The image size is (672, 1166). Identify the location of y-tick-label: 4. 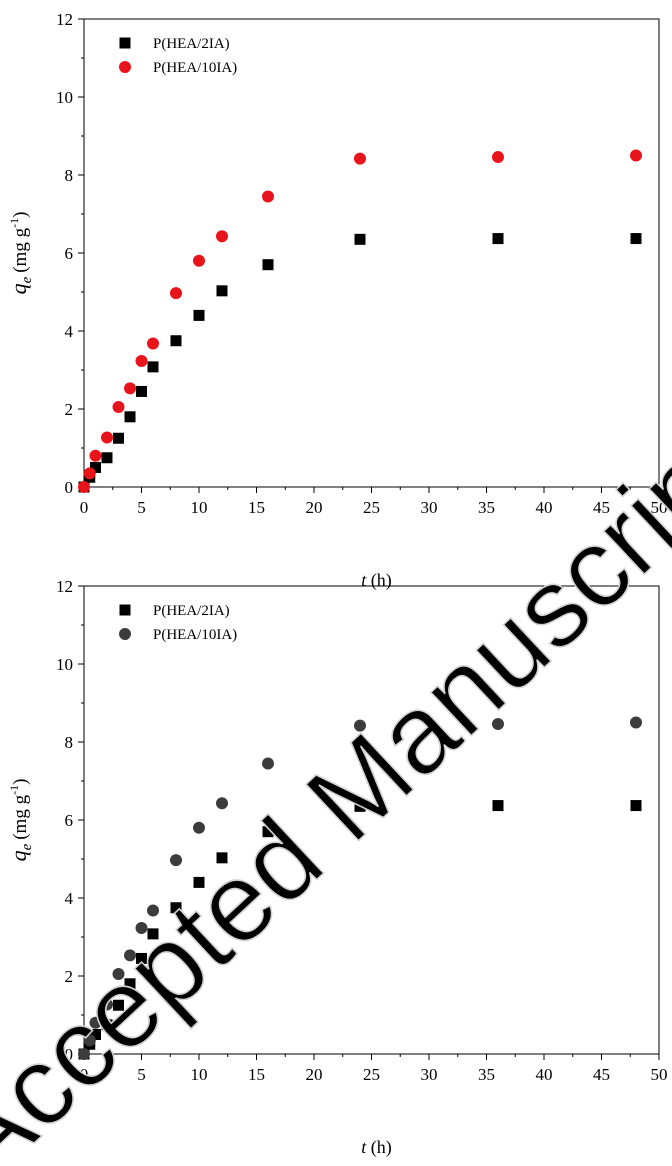
(69, 331).